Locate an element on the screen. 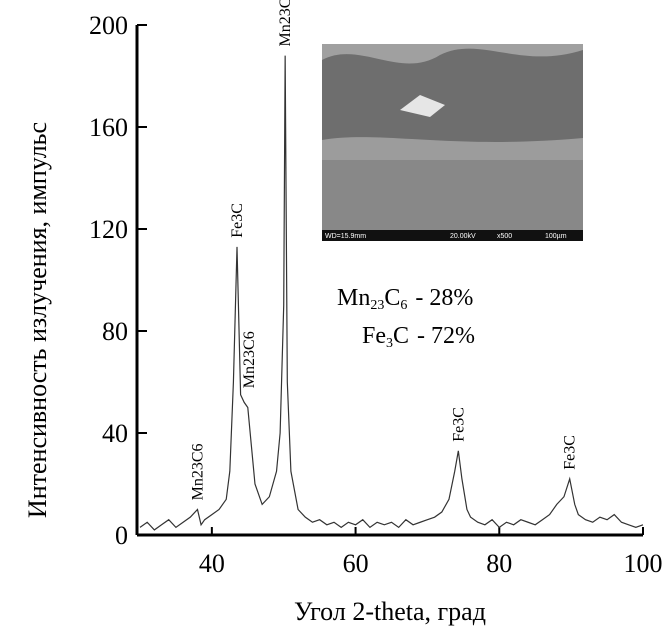 This screenshot has width=672, height=627. subscript: 23 is located at coordinates (377, 305).